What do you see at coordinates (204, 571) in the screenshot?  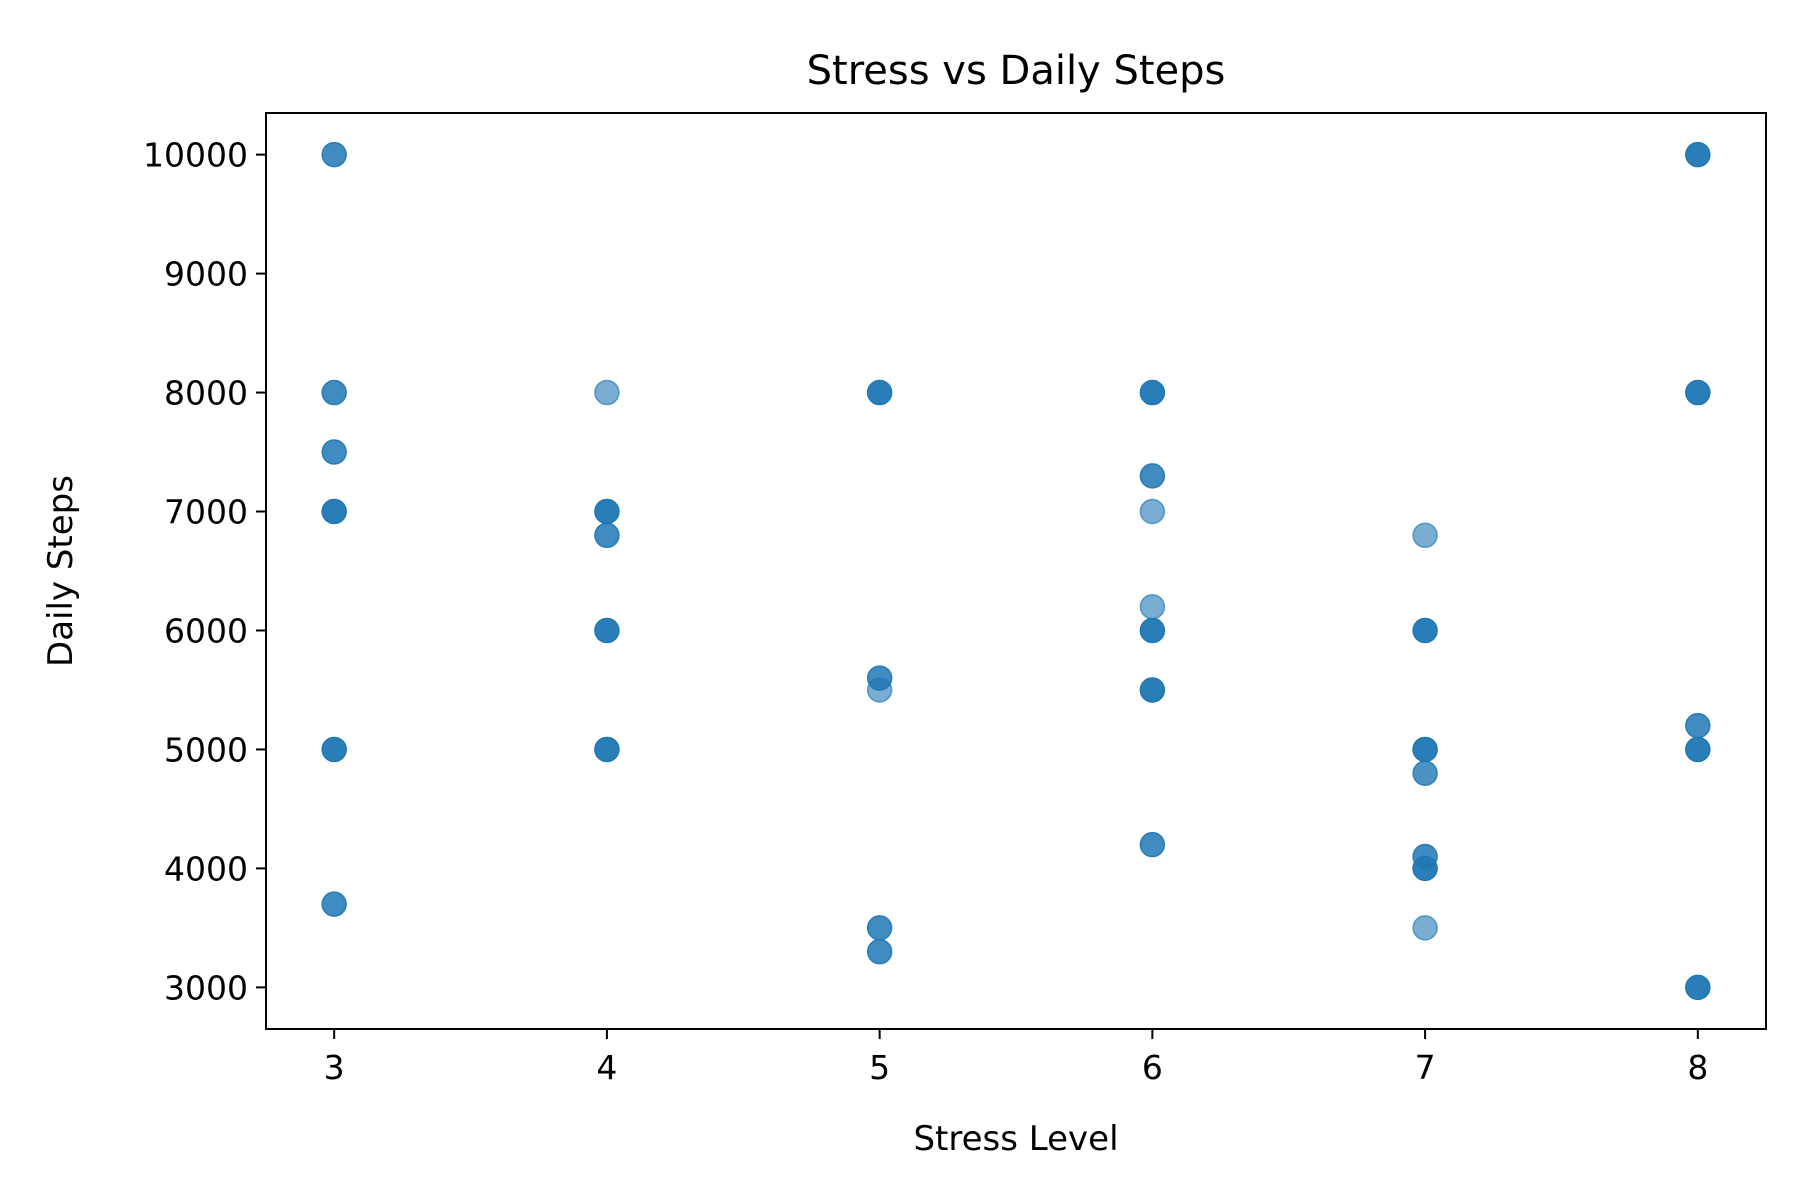 I see `y-axis: 3000 4000 5000 6000 7000 8000 9000 10000` at bounding box center [204, 571].